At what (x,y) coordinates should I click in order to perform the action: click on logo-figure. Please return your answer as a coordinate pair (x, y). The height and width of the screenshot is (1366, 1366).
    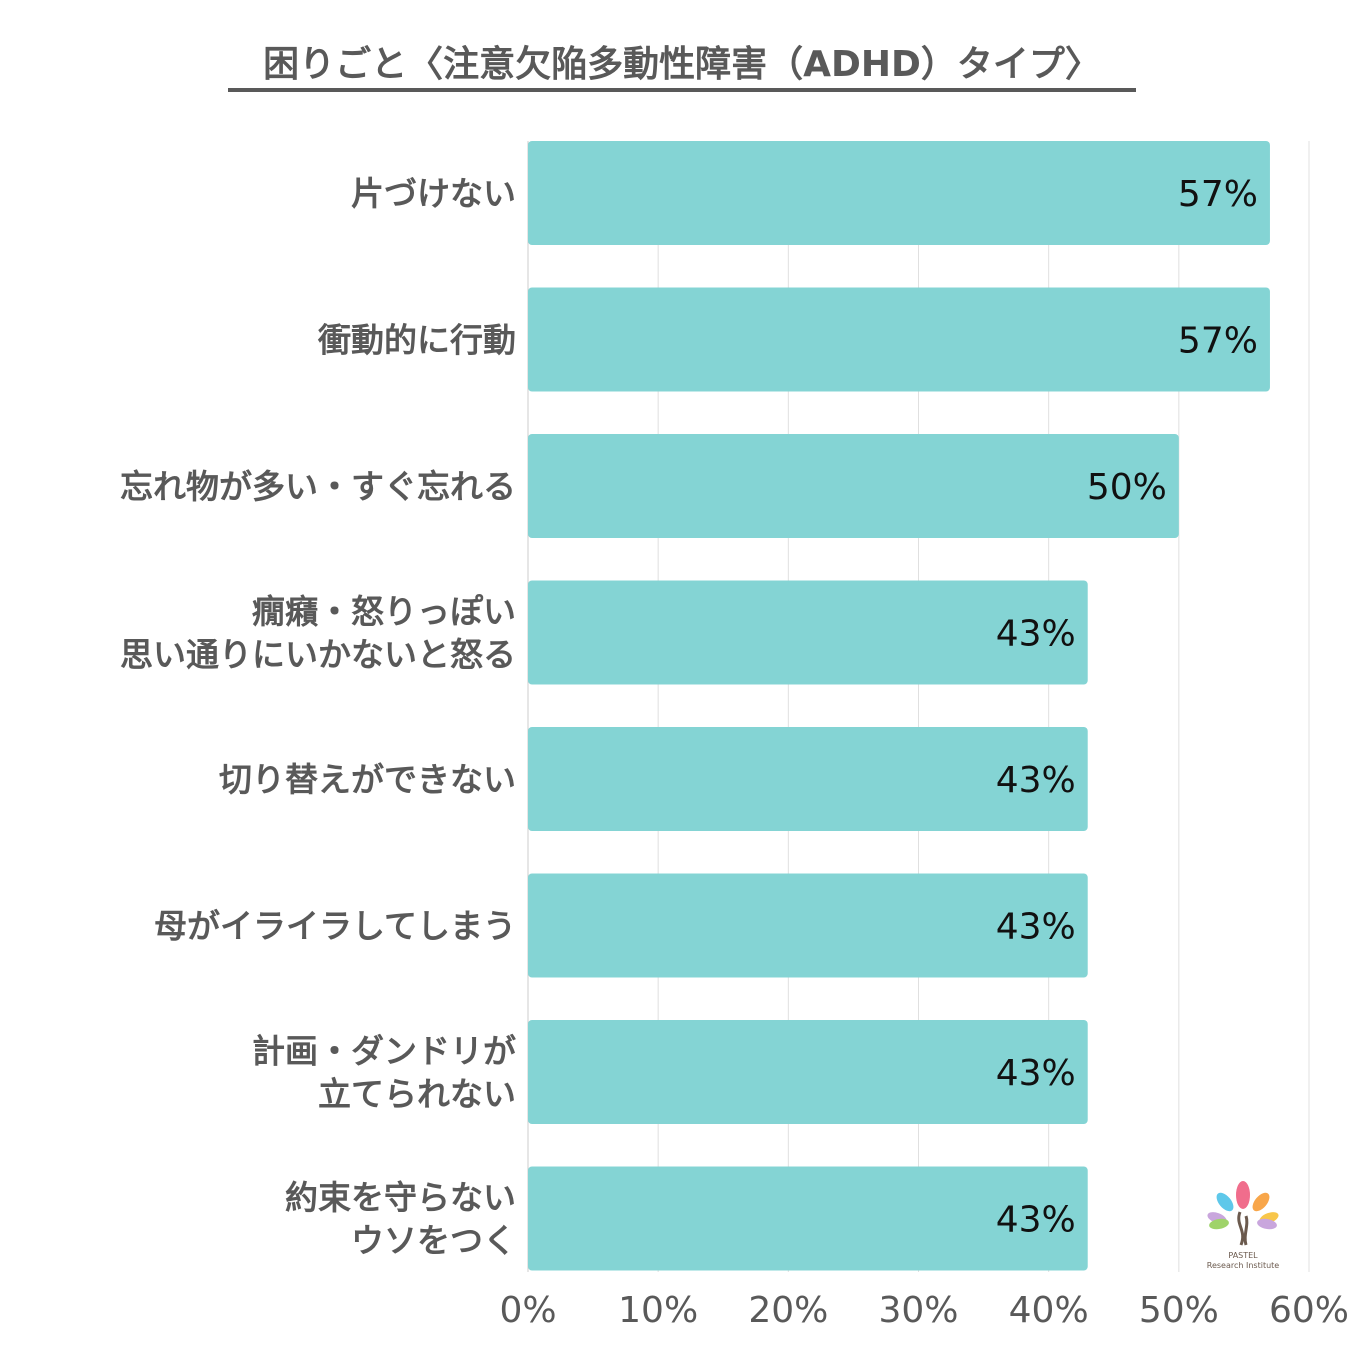
    Looking at the image, I should click on (1243, 1228).